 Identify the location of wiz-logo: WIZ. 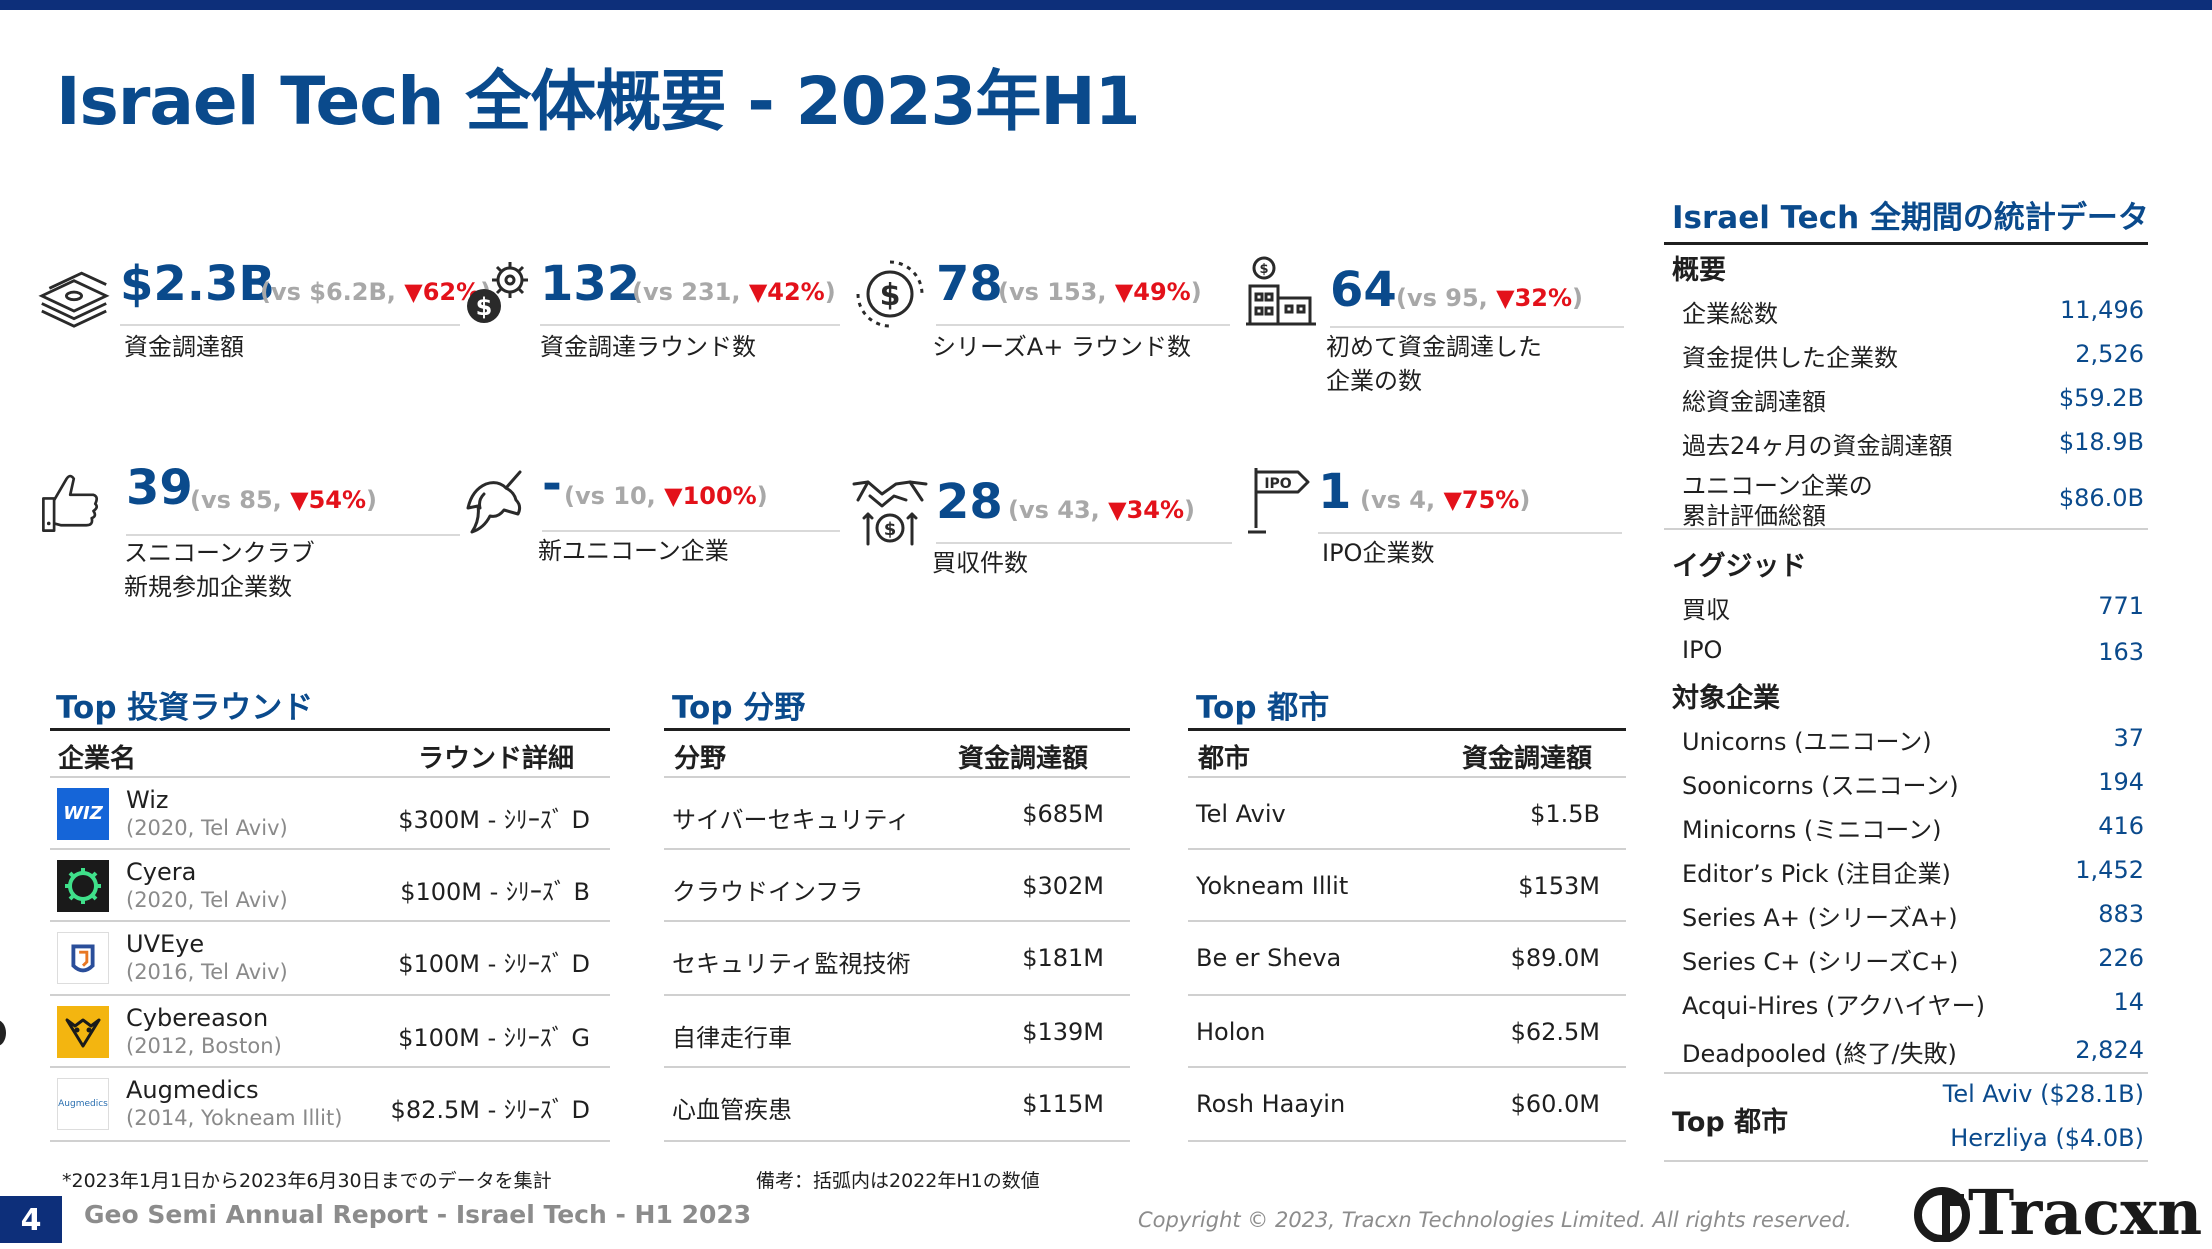
(83, 814).